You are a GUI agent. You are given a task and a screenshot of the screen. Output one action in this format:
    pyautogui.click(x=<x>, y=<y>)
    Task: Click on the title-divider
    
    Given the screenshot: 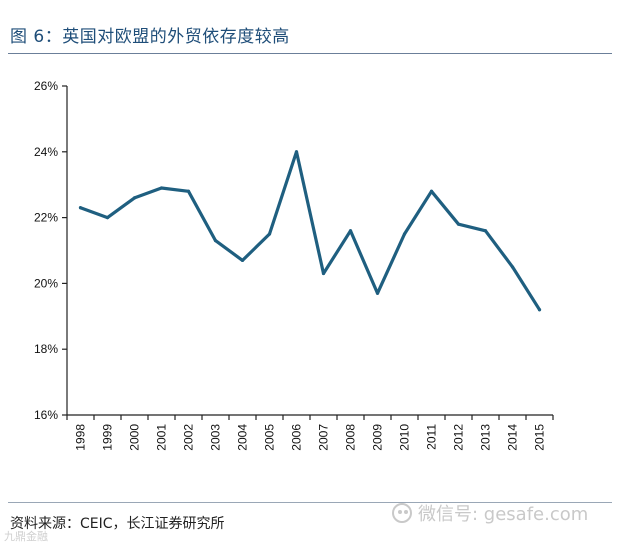 What is the action you would take?
    pyautogui.click(x=310, y=53)
    